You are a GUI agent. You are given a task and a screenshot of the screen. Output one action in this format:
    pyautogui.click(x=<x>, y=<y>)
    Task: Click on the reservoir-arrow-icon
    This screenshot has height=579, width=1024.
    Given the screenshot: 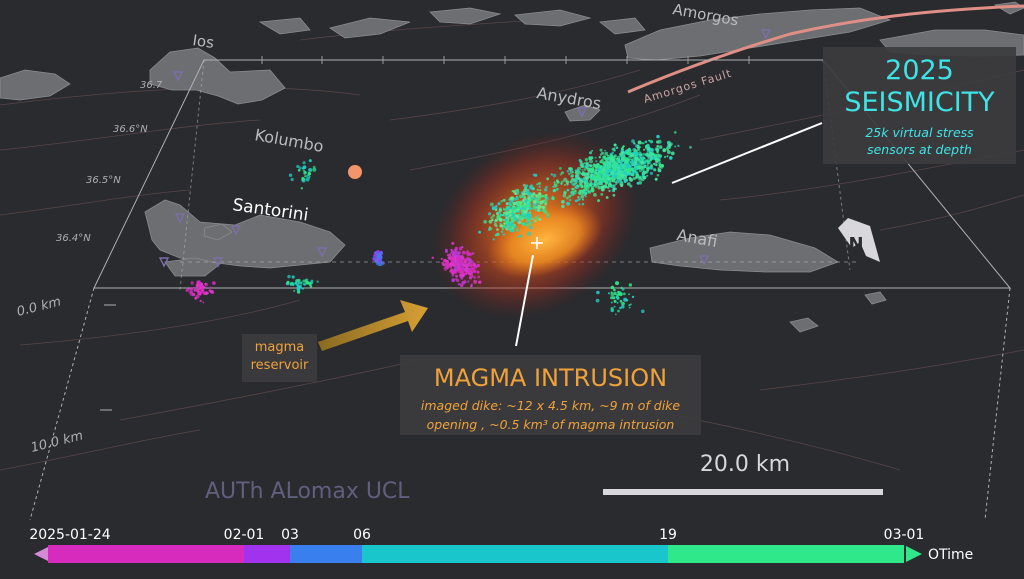 What is the action you would take?
    pyautogui.click(x=373, y=325)
    